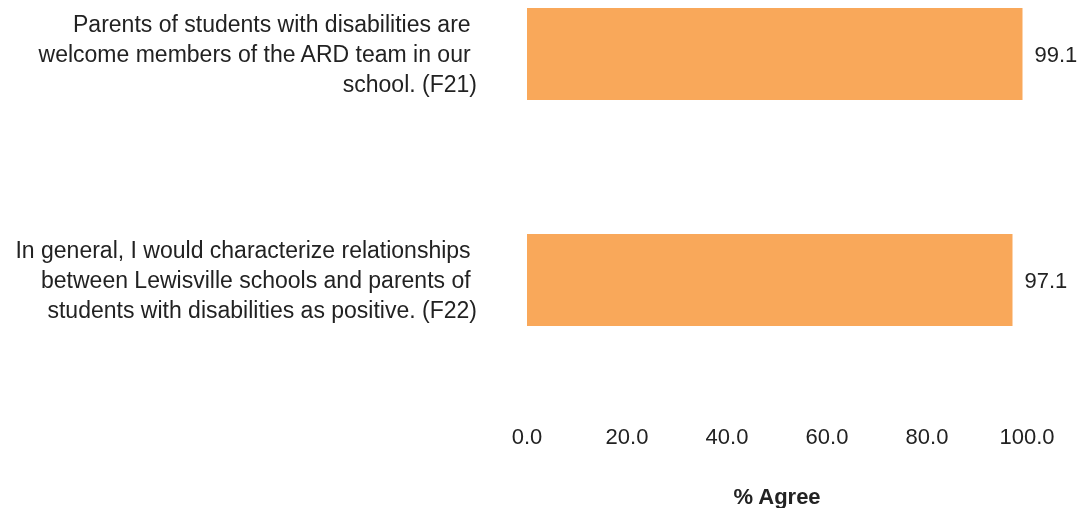 This screenshot has width=1088, height=508. What do you see at coordinates (777, 495) in the screenshot?
I see `x-axis-title: % Agree` at bounding box center [777, 495].